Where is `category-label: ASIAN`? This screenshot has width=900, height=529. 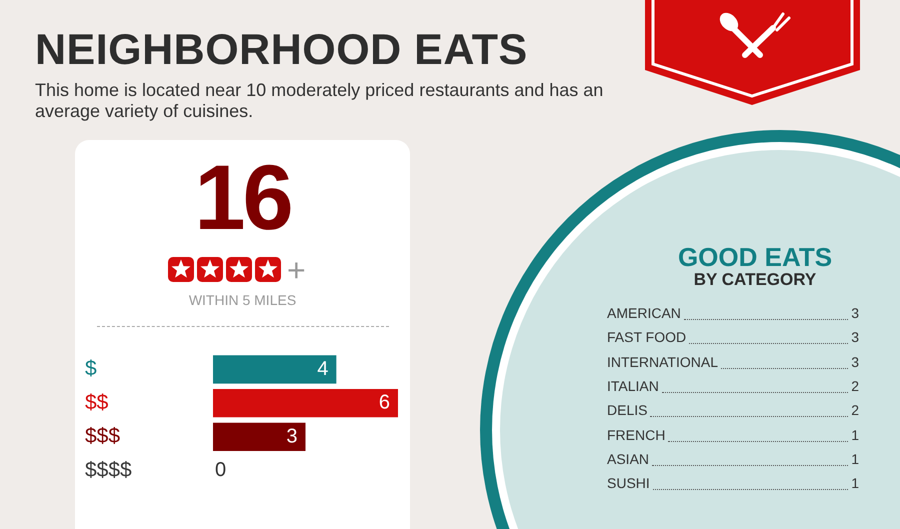 category-label: ASIAN is located at coordinates (628, 458).